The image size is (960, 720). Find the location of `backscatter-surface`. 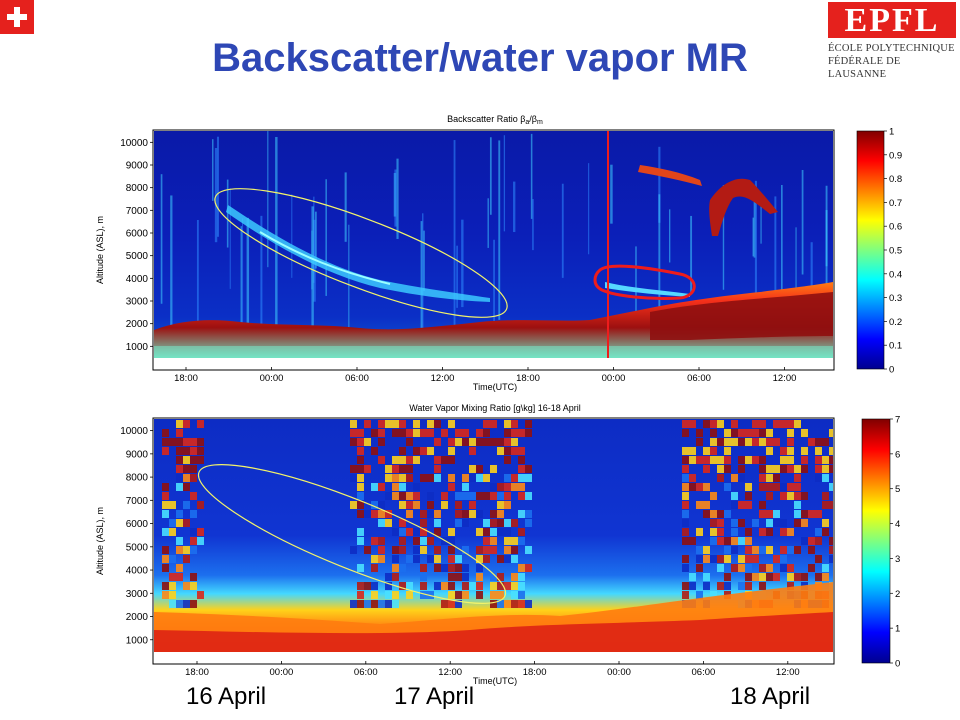

backscatter-surface is located at coordinates (493, 352).